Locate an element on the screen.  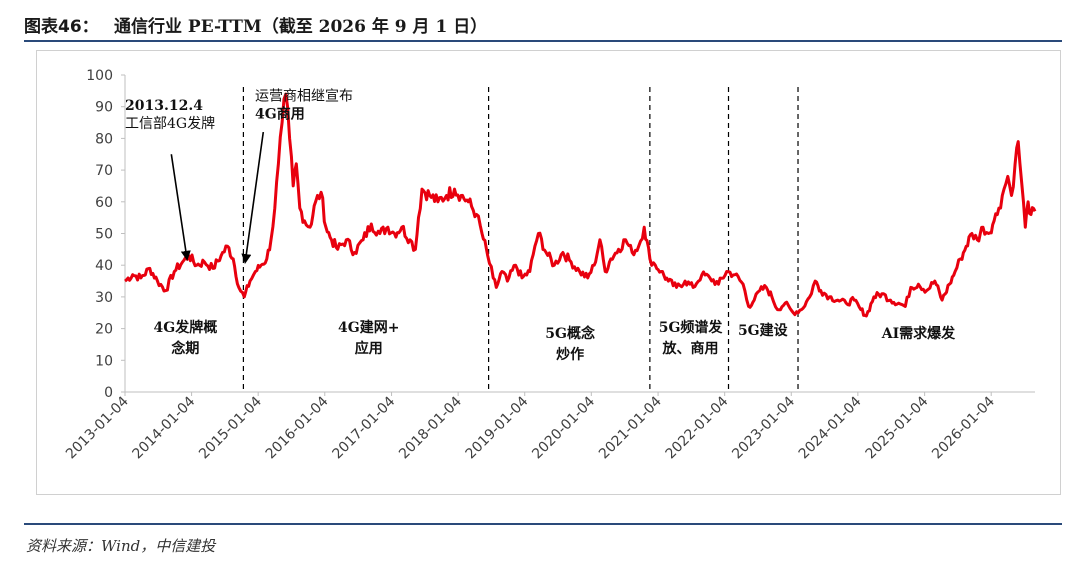
phase-label: 5G频谱发 is located at coordinates (691, 327).